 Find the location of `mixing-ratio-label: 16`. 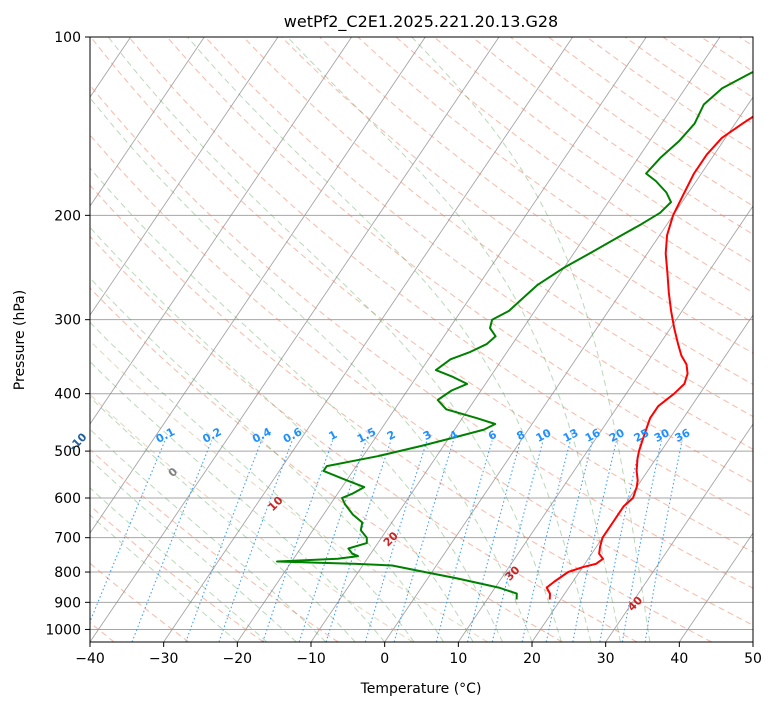

mixing-ratio-label: 16 is located at coordinates (593, 435).